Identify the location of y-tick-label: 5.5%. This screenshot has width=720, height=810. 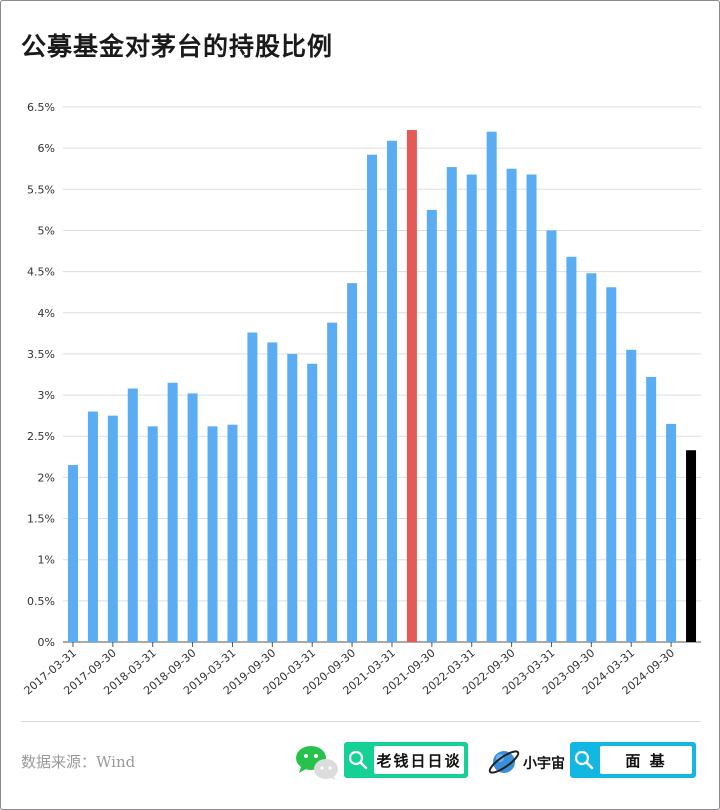
(41, 189).